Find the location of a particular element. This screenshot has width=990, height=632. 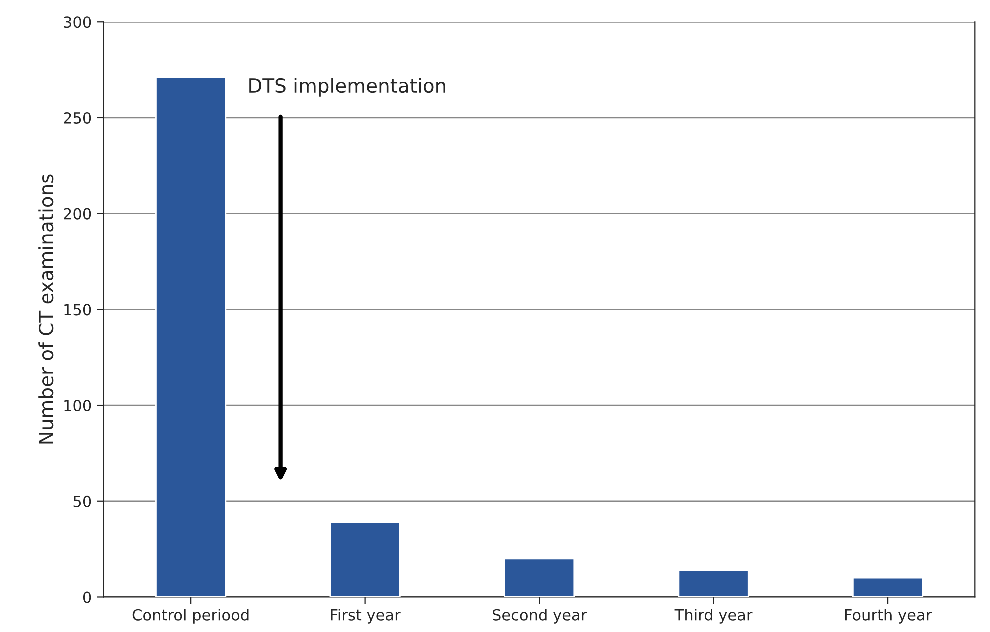

x-tick-label: Control periood is located at coordinates (190, 616).